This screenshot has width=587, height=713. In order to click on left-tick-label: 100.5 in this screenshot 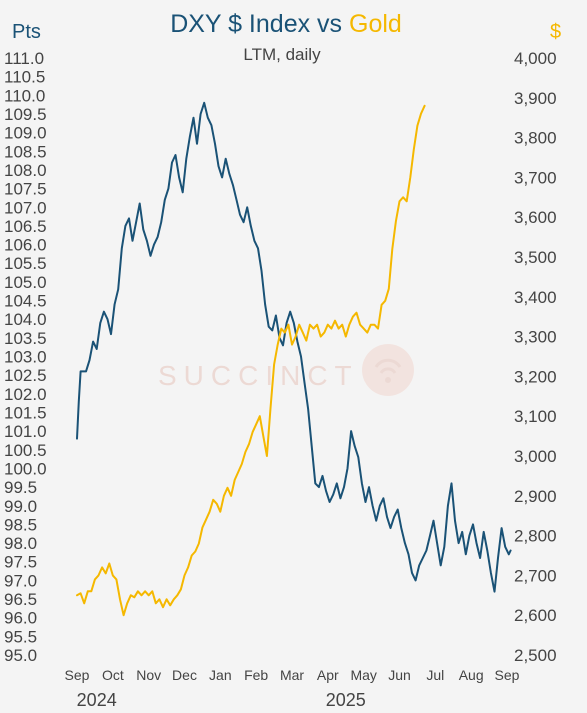, I will do `click(25, 450)`.